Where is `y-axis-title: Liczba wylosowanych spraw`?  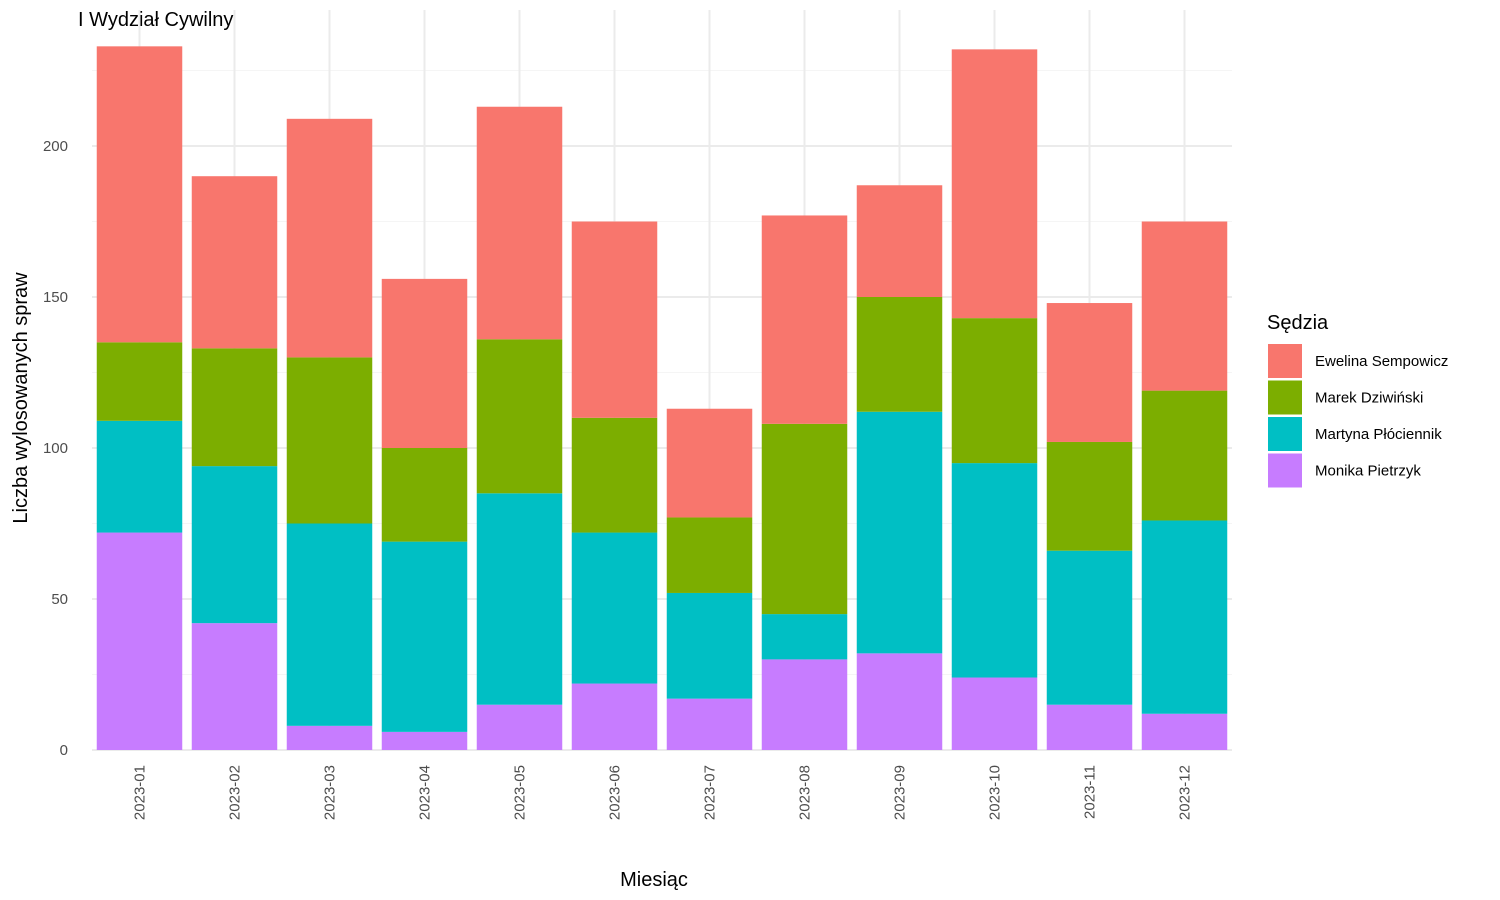
y-axis-title: Liczba wylosowanych spraw is located at coordinates (21, 398).